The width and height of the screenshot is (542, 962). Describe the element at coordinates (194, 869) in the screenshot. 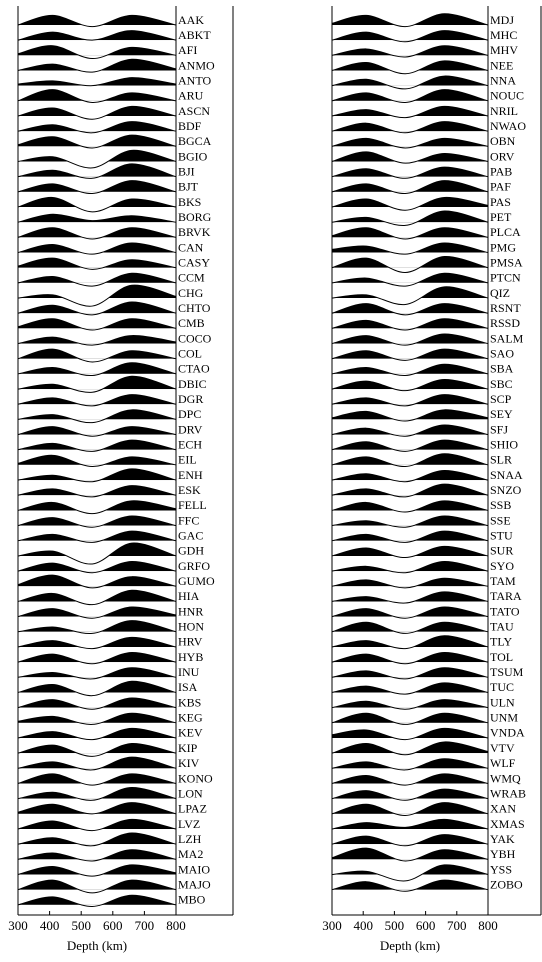

I see `station-label: MAIO` at that location.